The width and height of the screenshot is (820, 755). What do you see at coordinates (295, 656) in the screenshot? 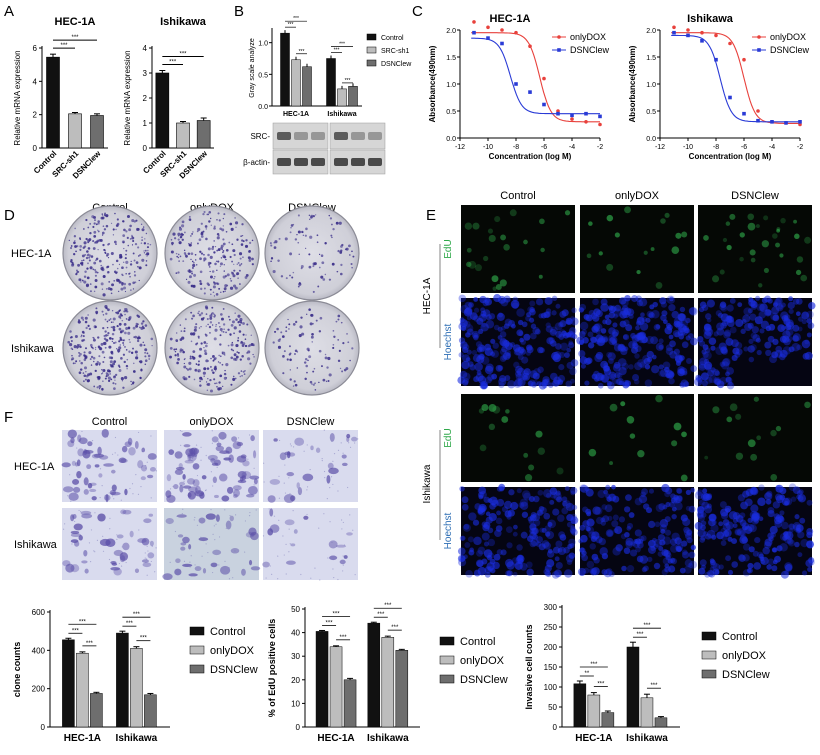
I see `y-tick-label: 30` at bounding box center [295, 656].